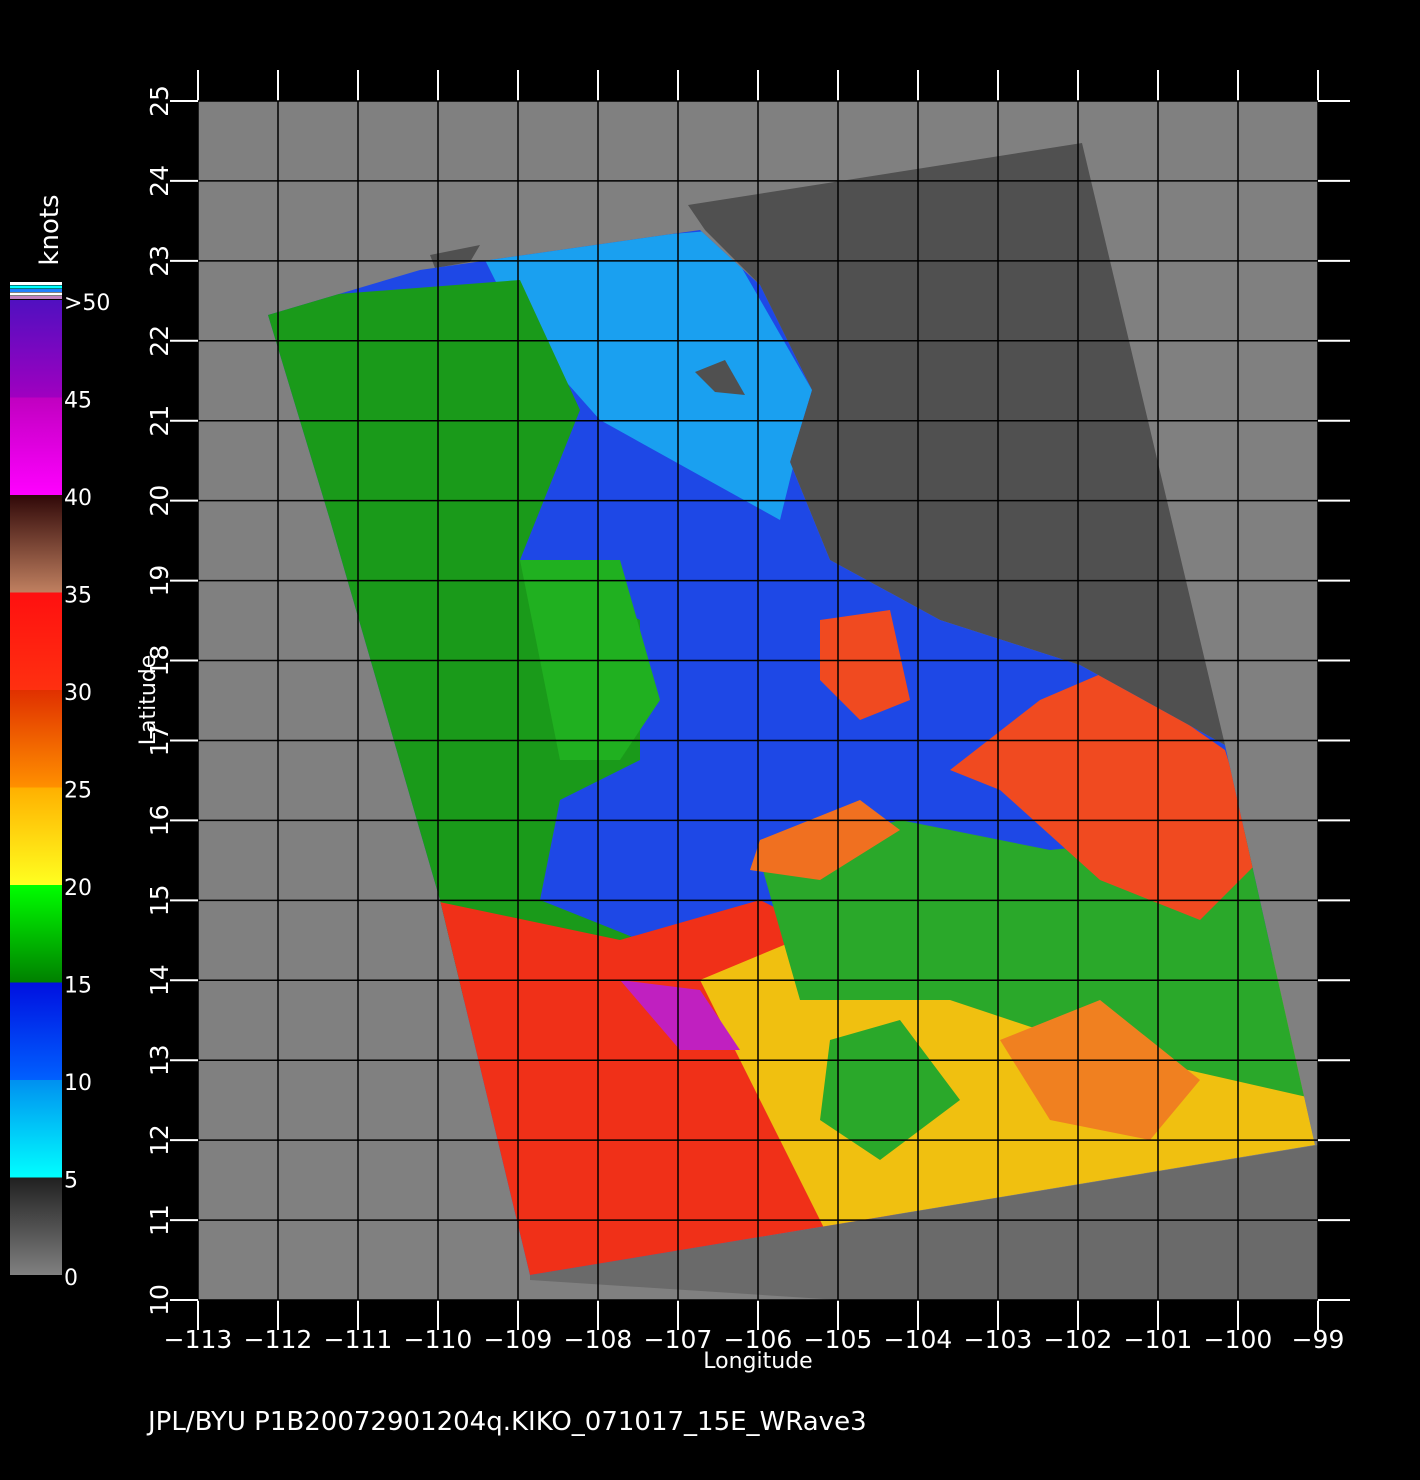  I want to click on x-tick-label: −104, so click(918, 1339).